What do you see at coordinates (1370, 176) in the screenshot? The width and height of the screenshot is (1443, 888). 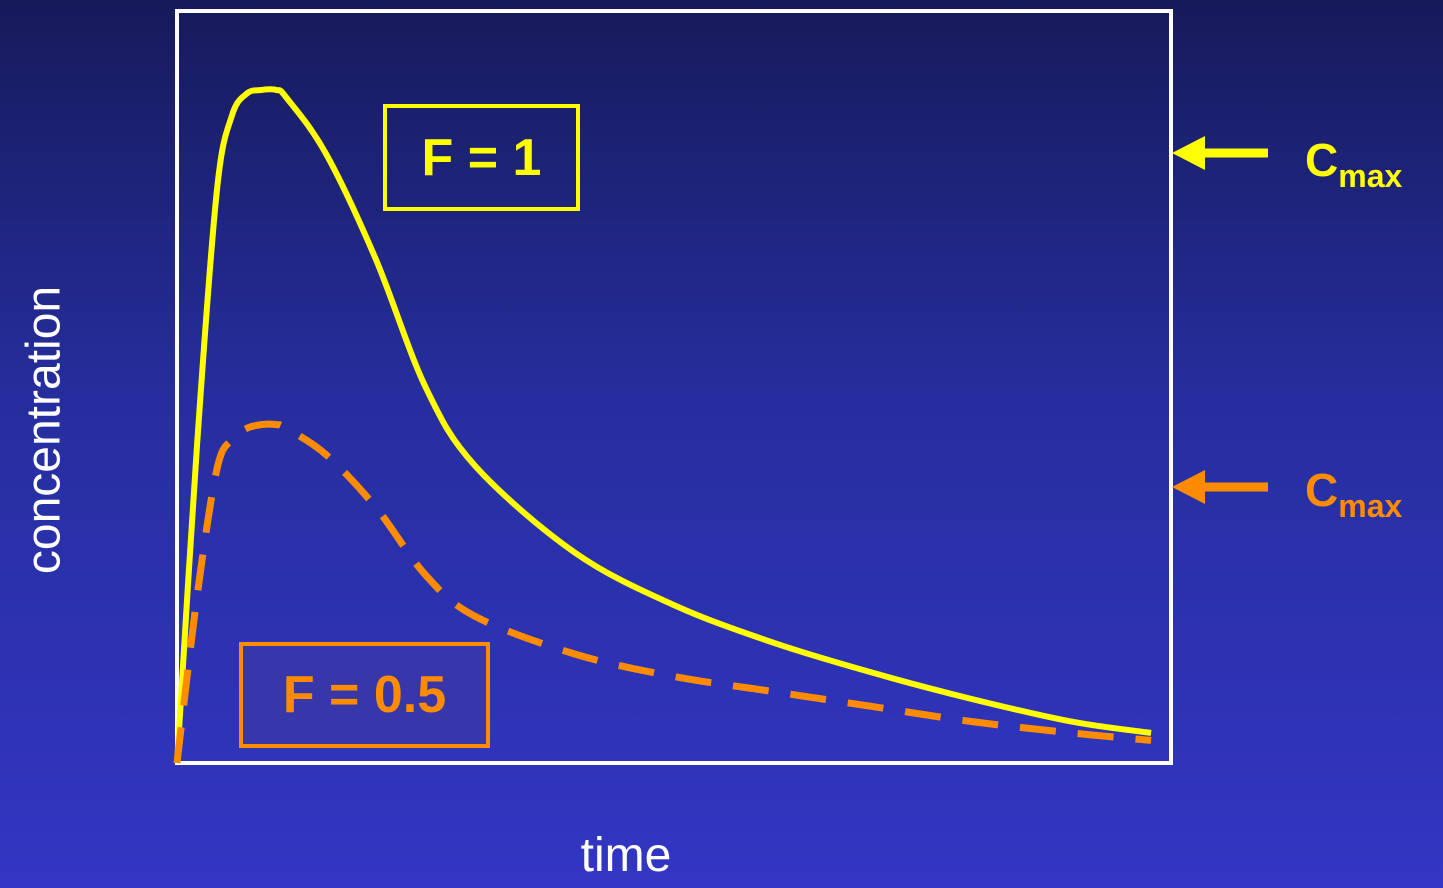 I see `cmax-f1-sub: max` at bounding box center [1370, 176].